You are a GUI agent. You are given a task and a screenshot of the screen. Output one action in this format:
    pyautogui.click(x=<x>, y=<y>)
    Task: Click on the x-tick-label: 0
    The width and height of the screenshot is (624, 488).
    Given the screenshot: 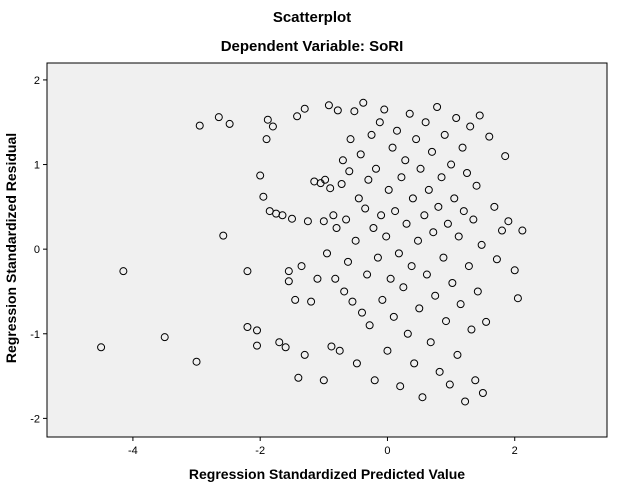 What is the action you would take?
    pyautogui.click(x=387, y=451)
    